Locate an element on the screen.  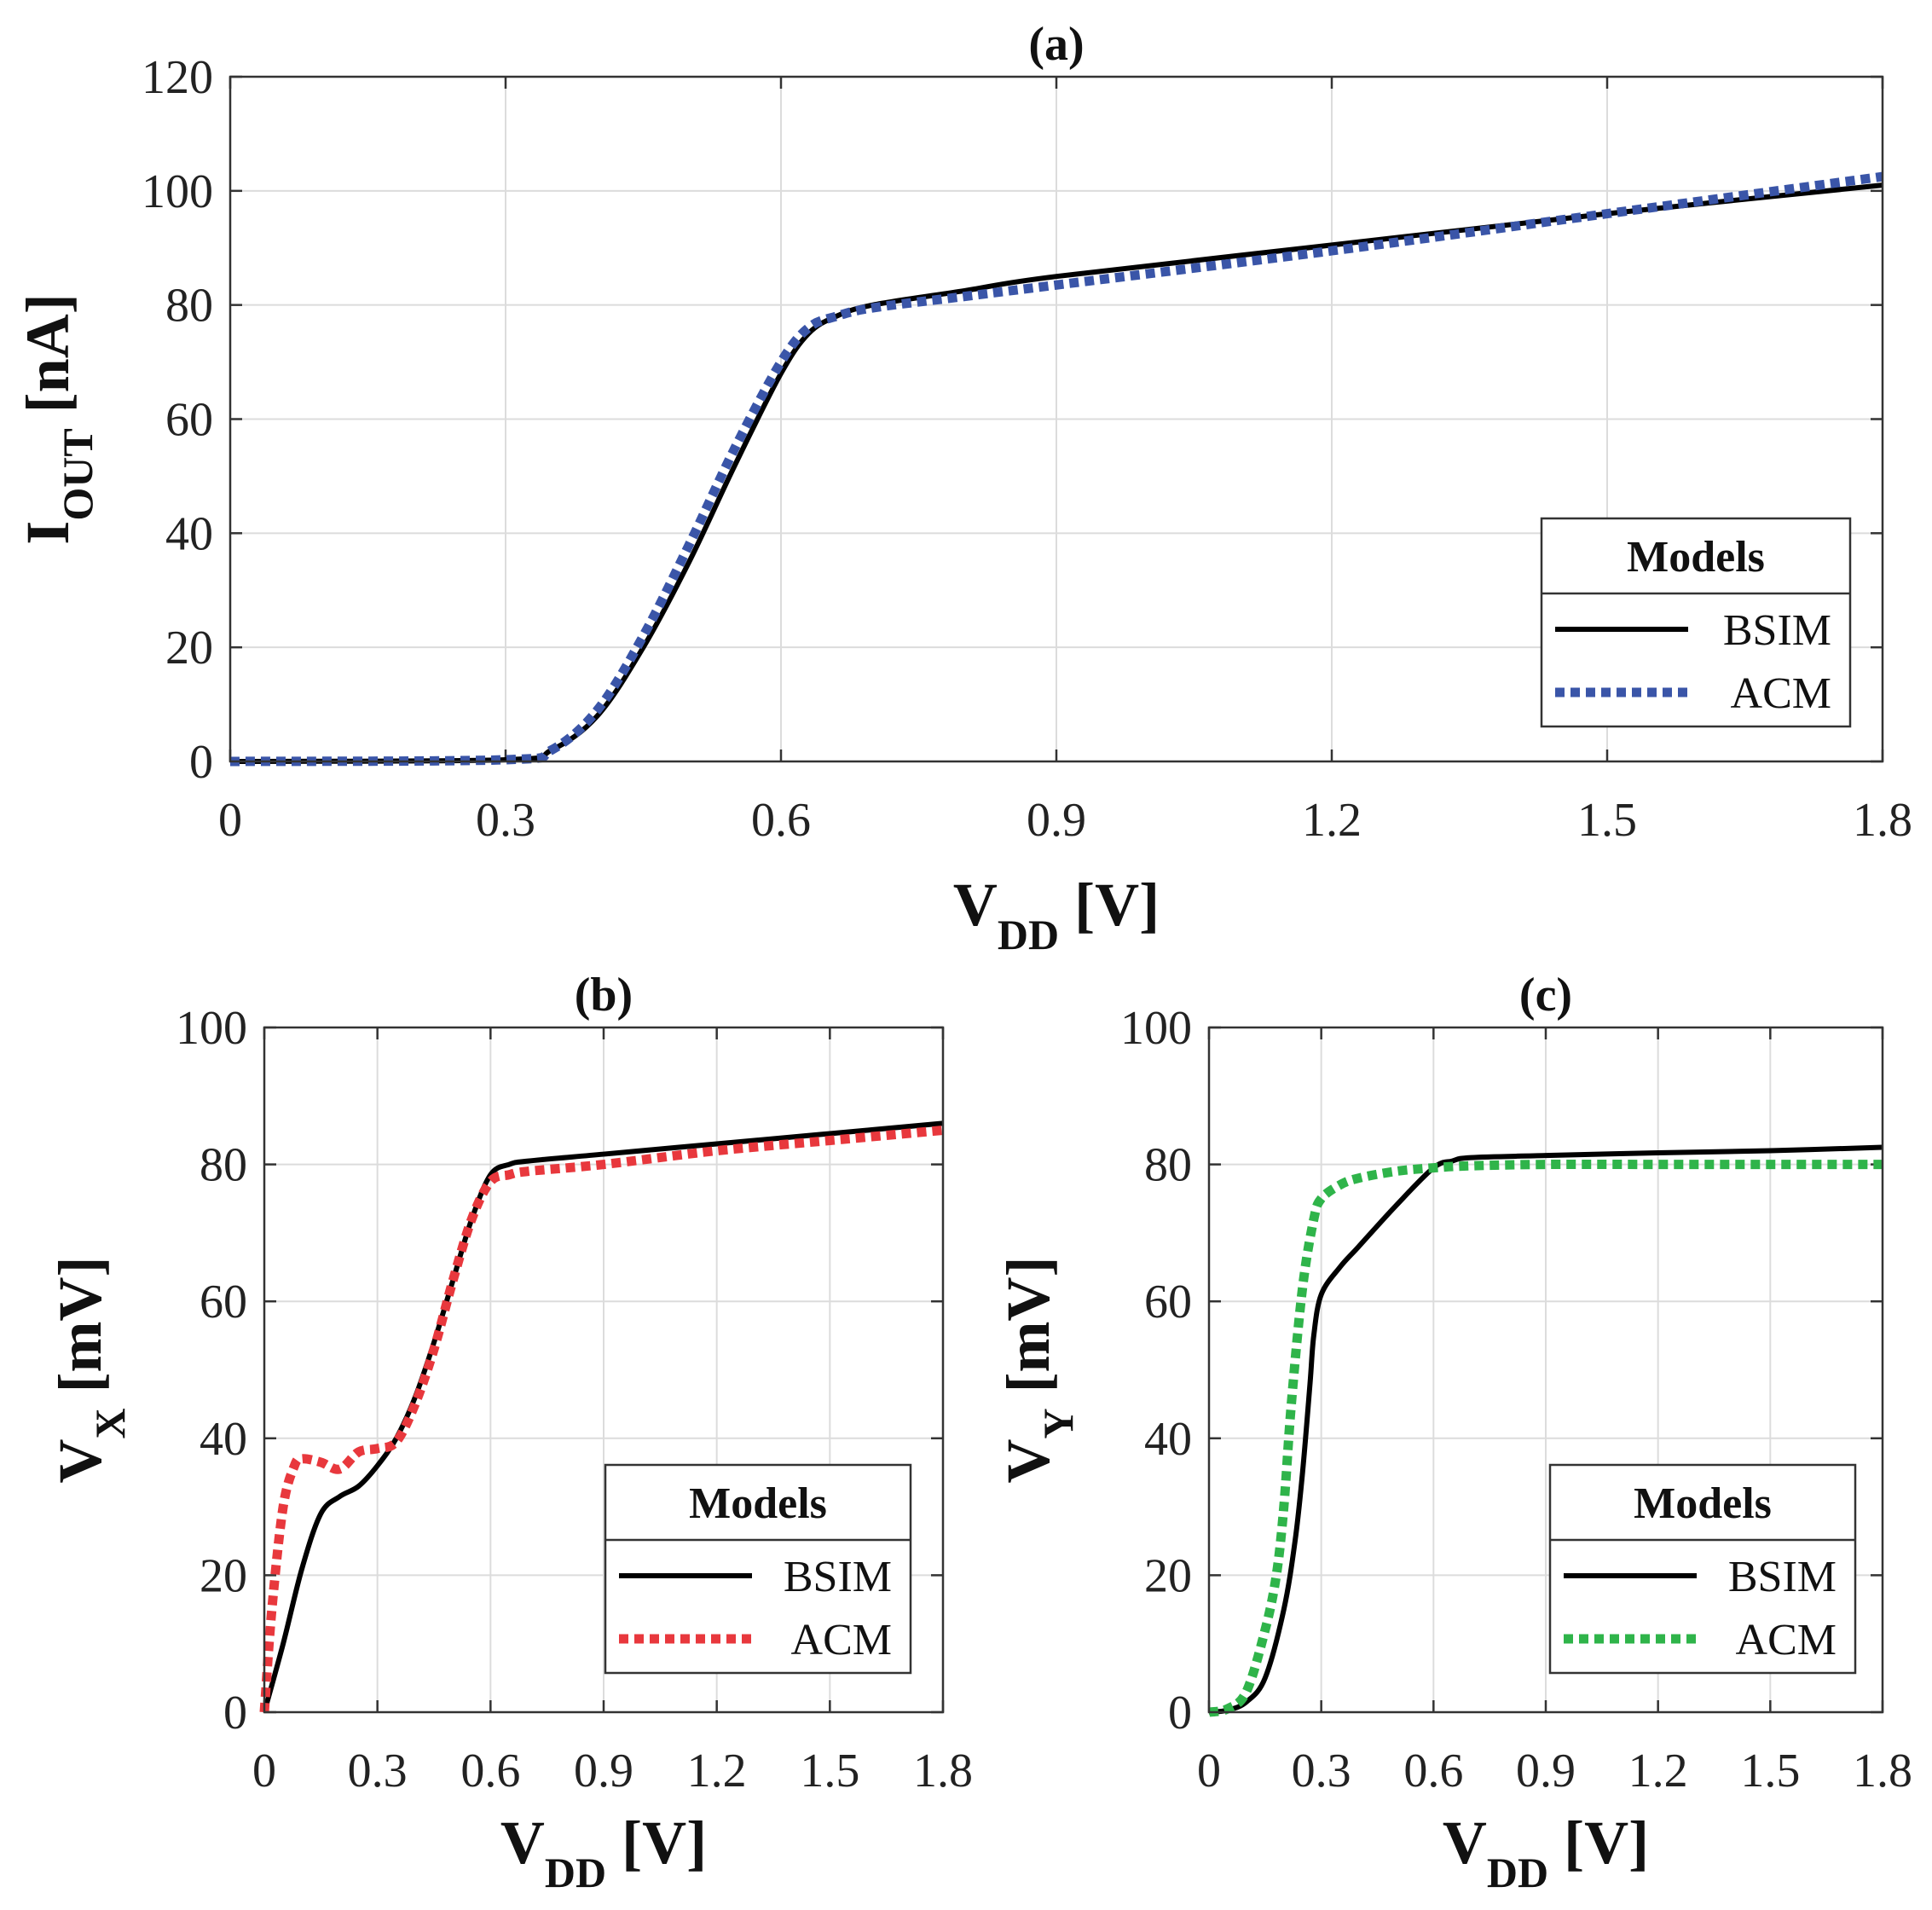
y-axis-label: VY [mV] is located at coordinates (1038, 1369).